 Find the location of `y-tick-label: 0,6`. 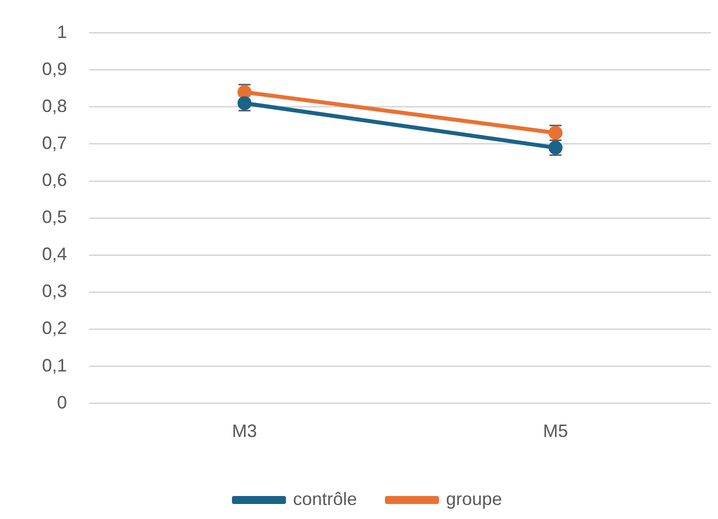

y-tick-label: 0,6 is located at coordinates (55, 180).